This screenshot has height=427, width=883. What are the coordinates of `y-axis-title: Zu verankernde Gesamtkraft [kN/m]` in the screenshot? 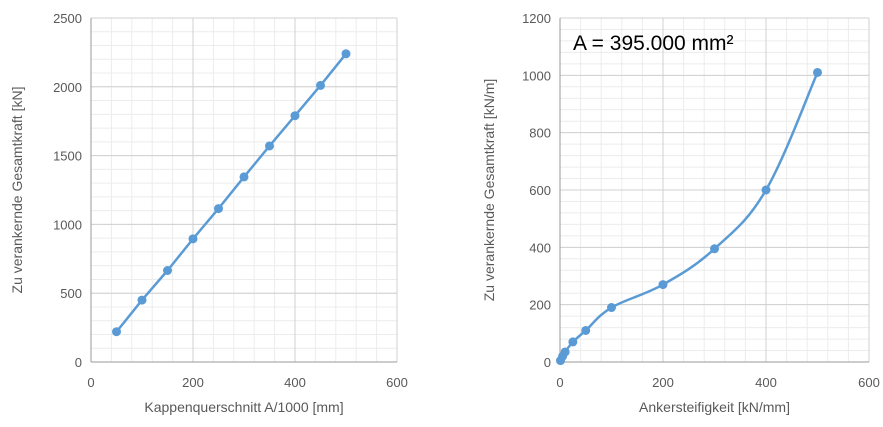 It's located at (489, 190).